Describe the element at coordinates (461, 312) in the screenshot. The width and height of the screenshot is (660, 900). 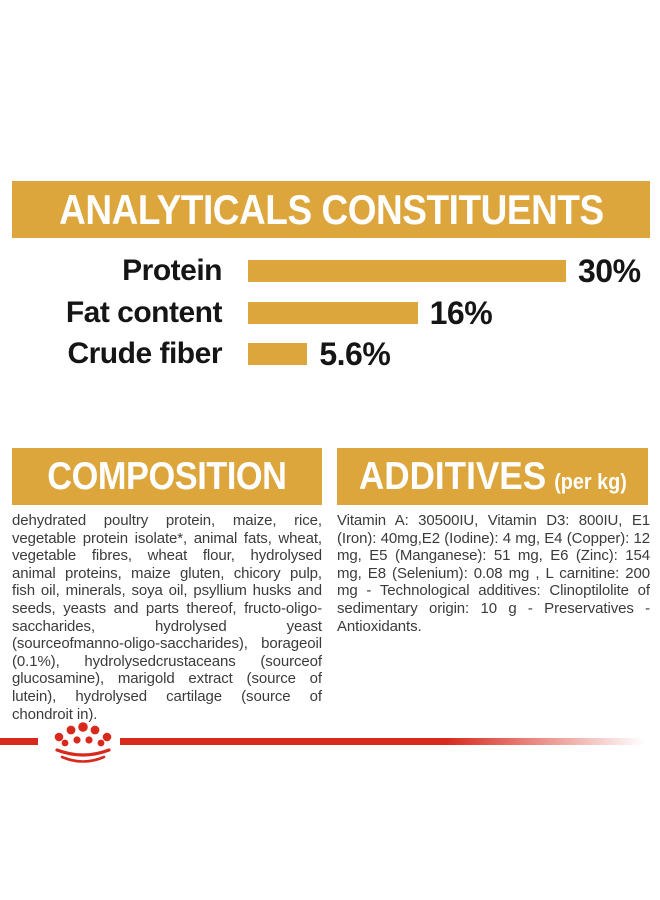
I see `fat-content-value: 16%` at that location.